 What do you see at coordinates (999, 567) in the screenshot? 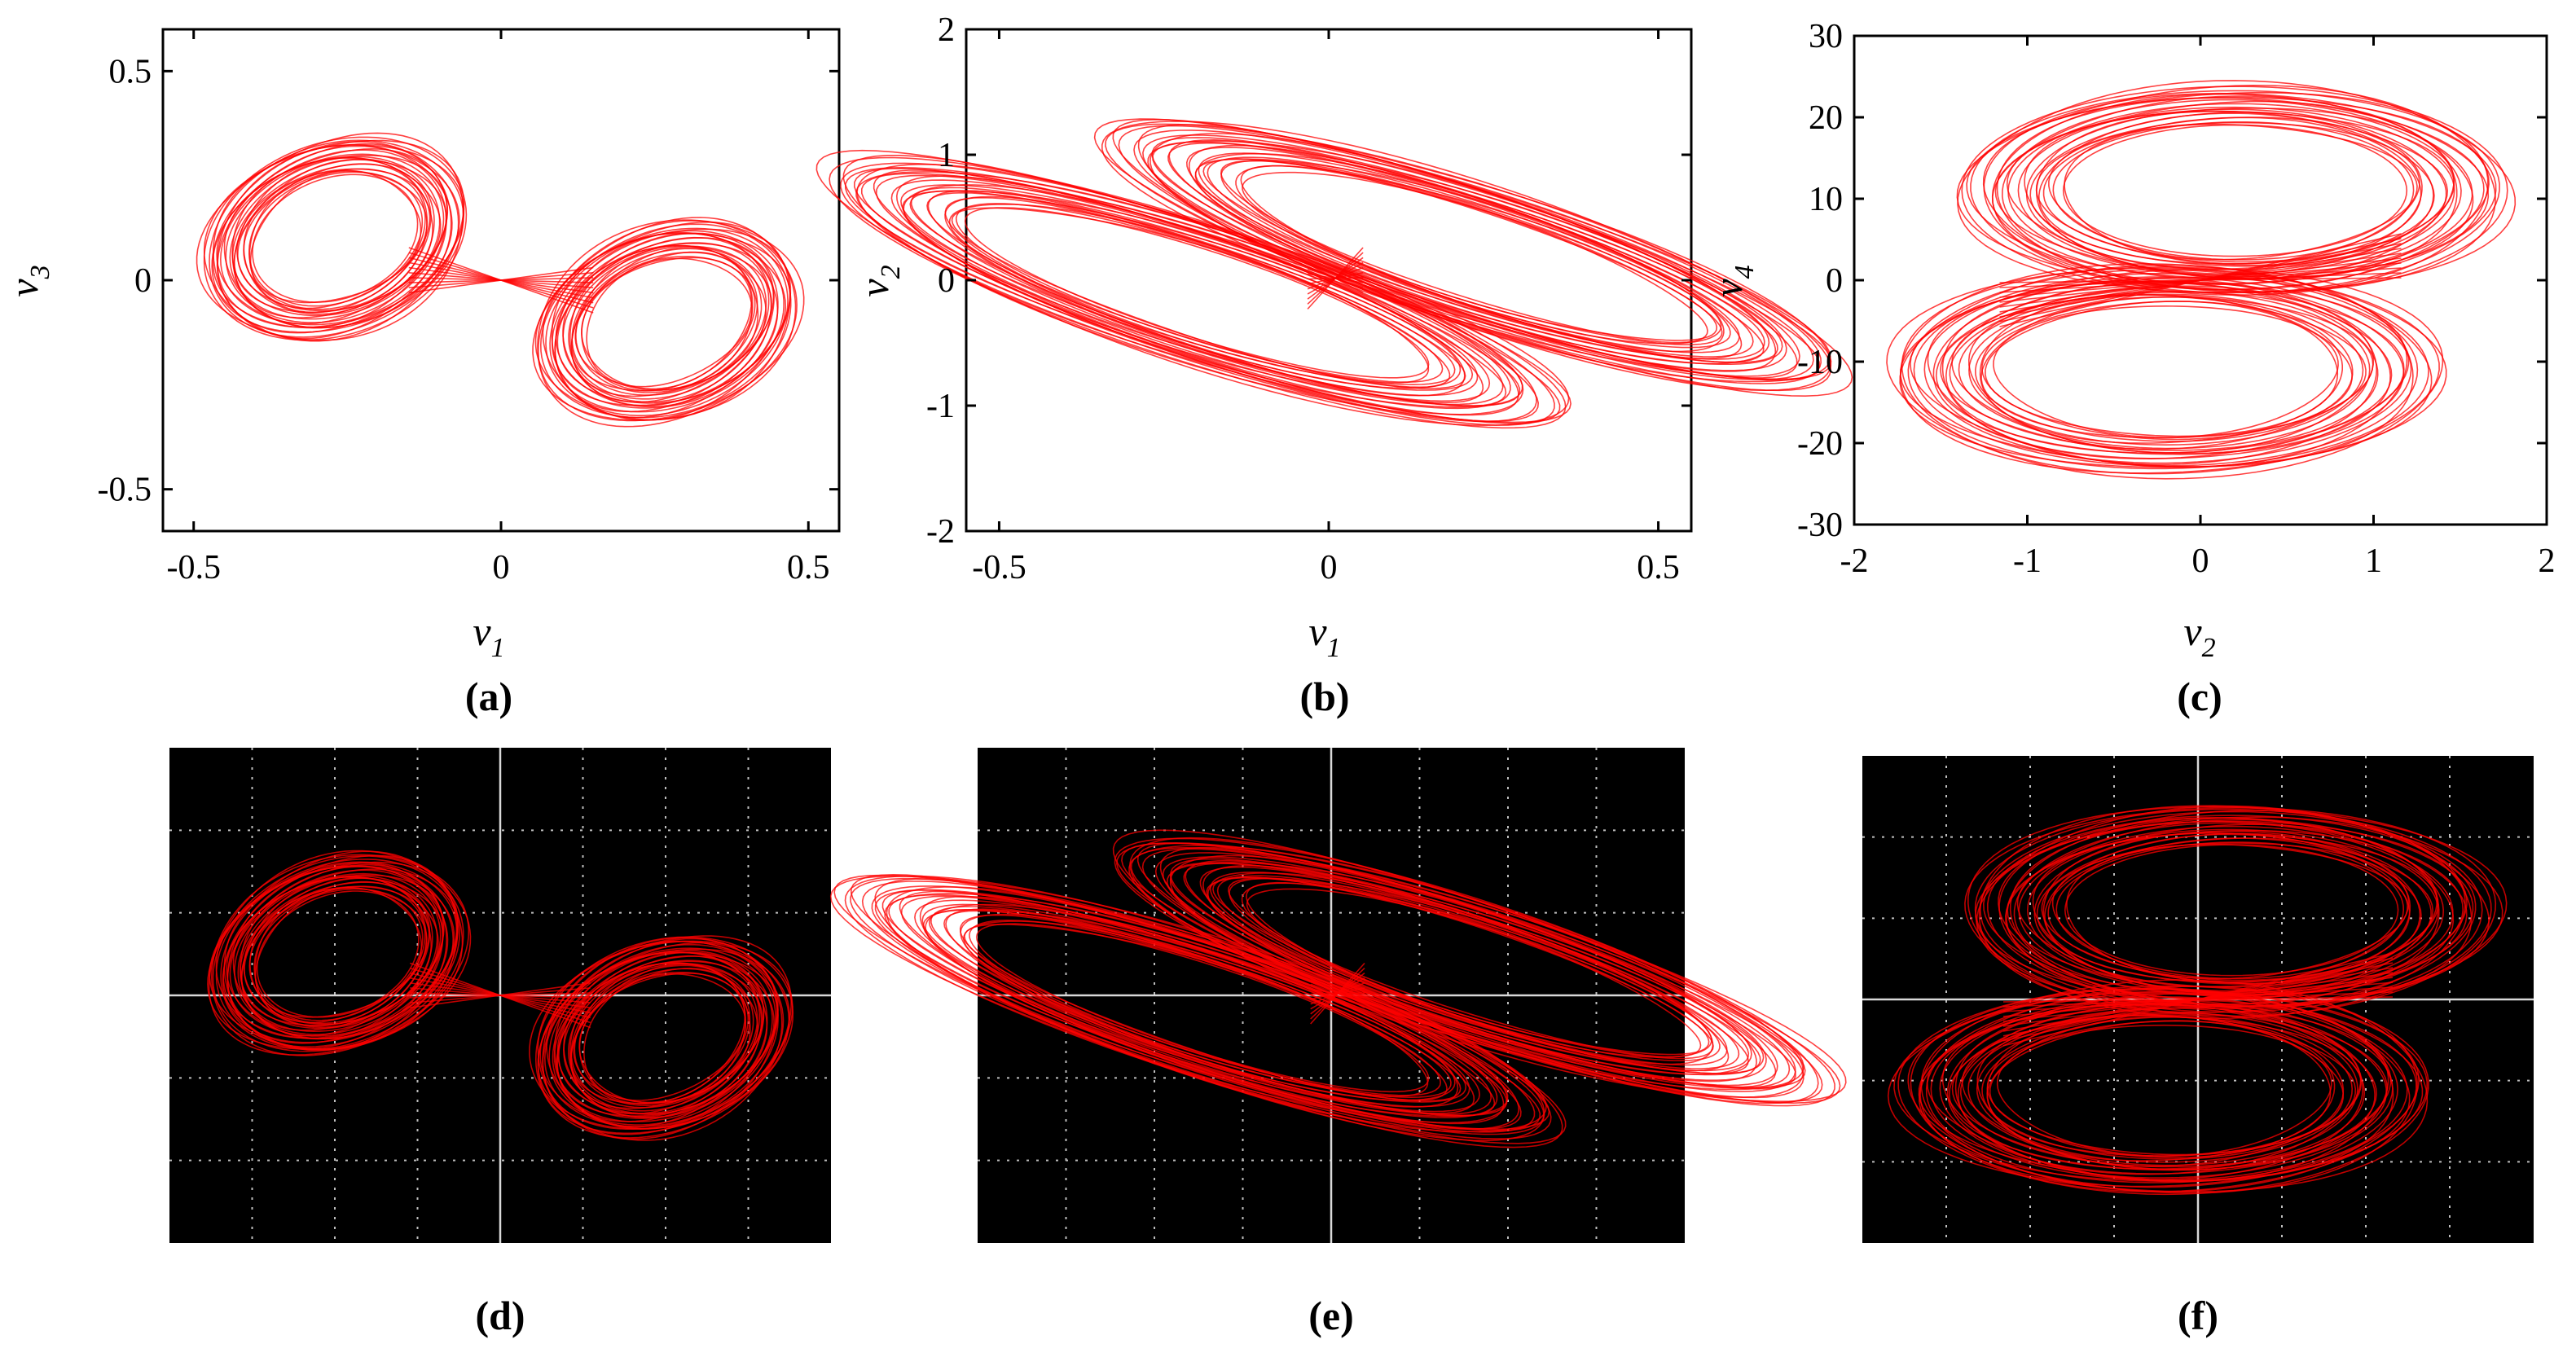
I see `panel-b-xtick-label-0: -0.5` at bounding box center [999, 567].